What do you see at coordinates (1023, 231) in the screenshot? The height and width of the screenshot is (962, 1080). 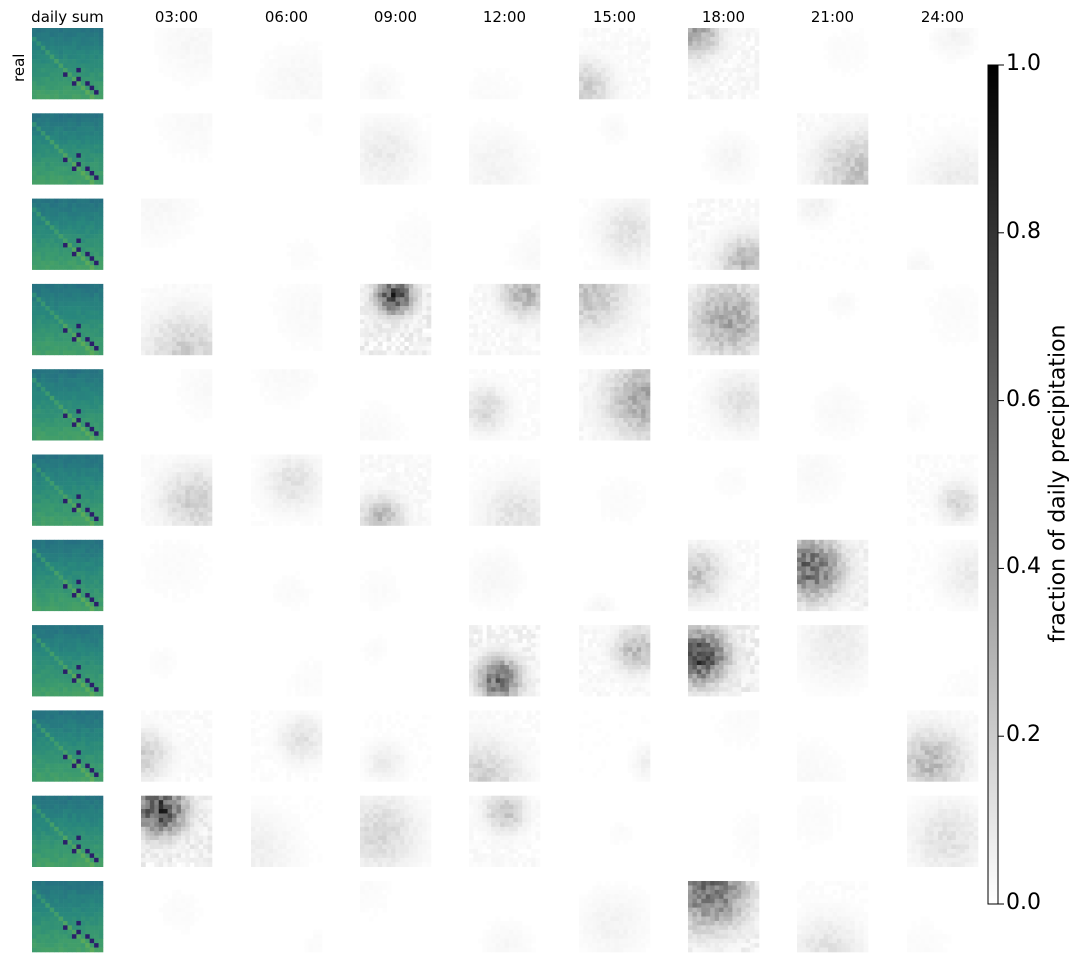 I see `colorbar-tick-label: 0.8` at bounding box center [1023, 231].